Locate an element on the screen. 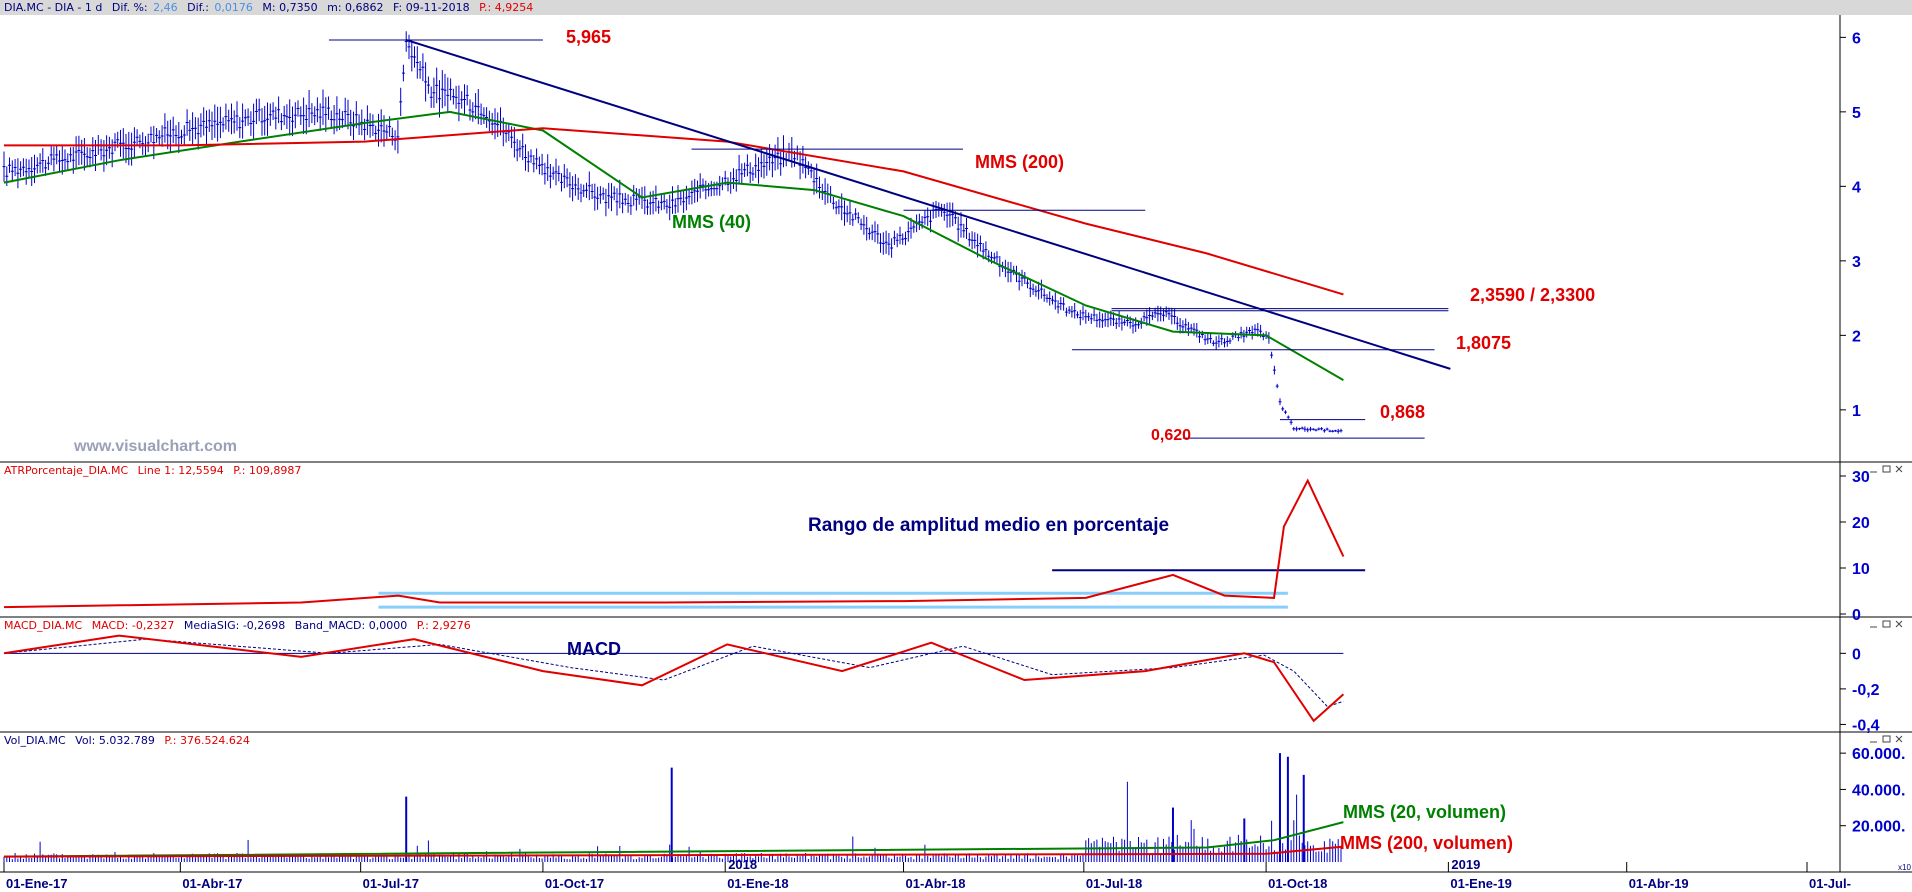 This screenshot has width=1912, height=892. window-controls is located at coordinates (1886, 604).